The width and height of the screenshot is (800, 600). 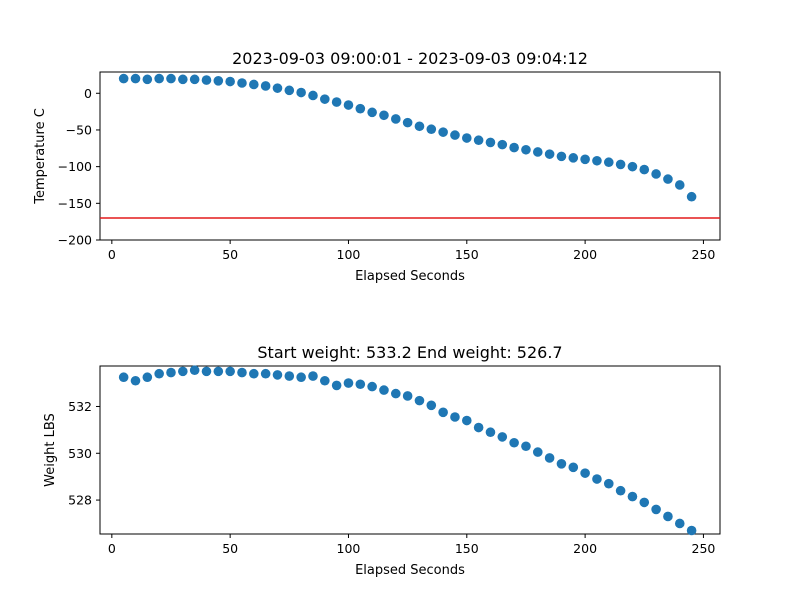 What do you see at coordinates (88, 93) in the screenshot?
I see `y-tick-label: 0` at bounding box center [88, 93].